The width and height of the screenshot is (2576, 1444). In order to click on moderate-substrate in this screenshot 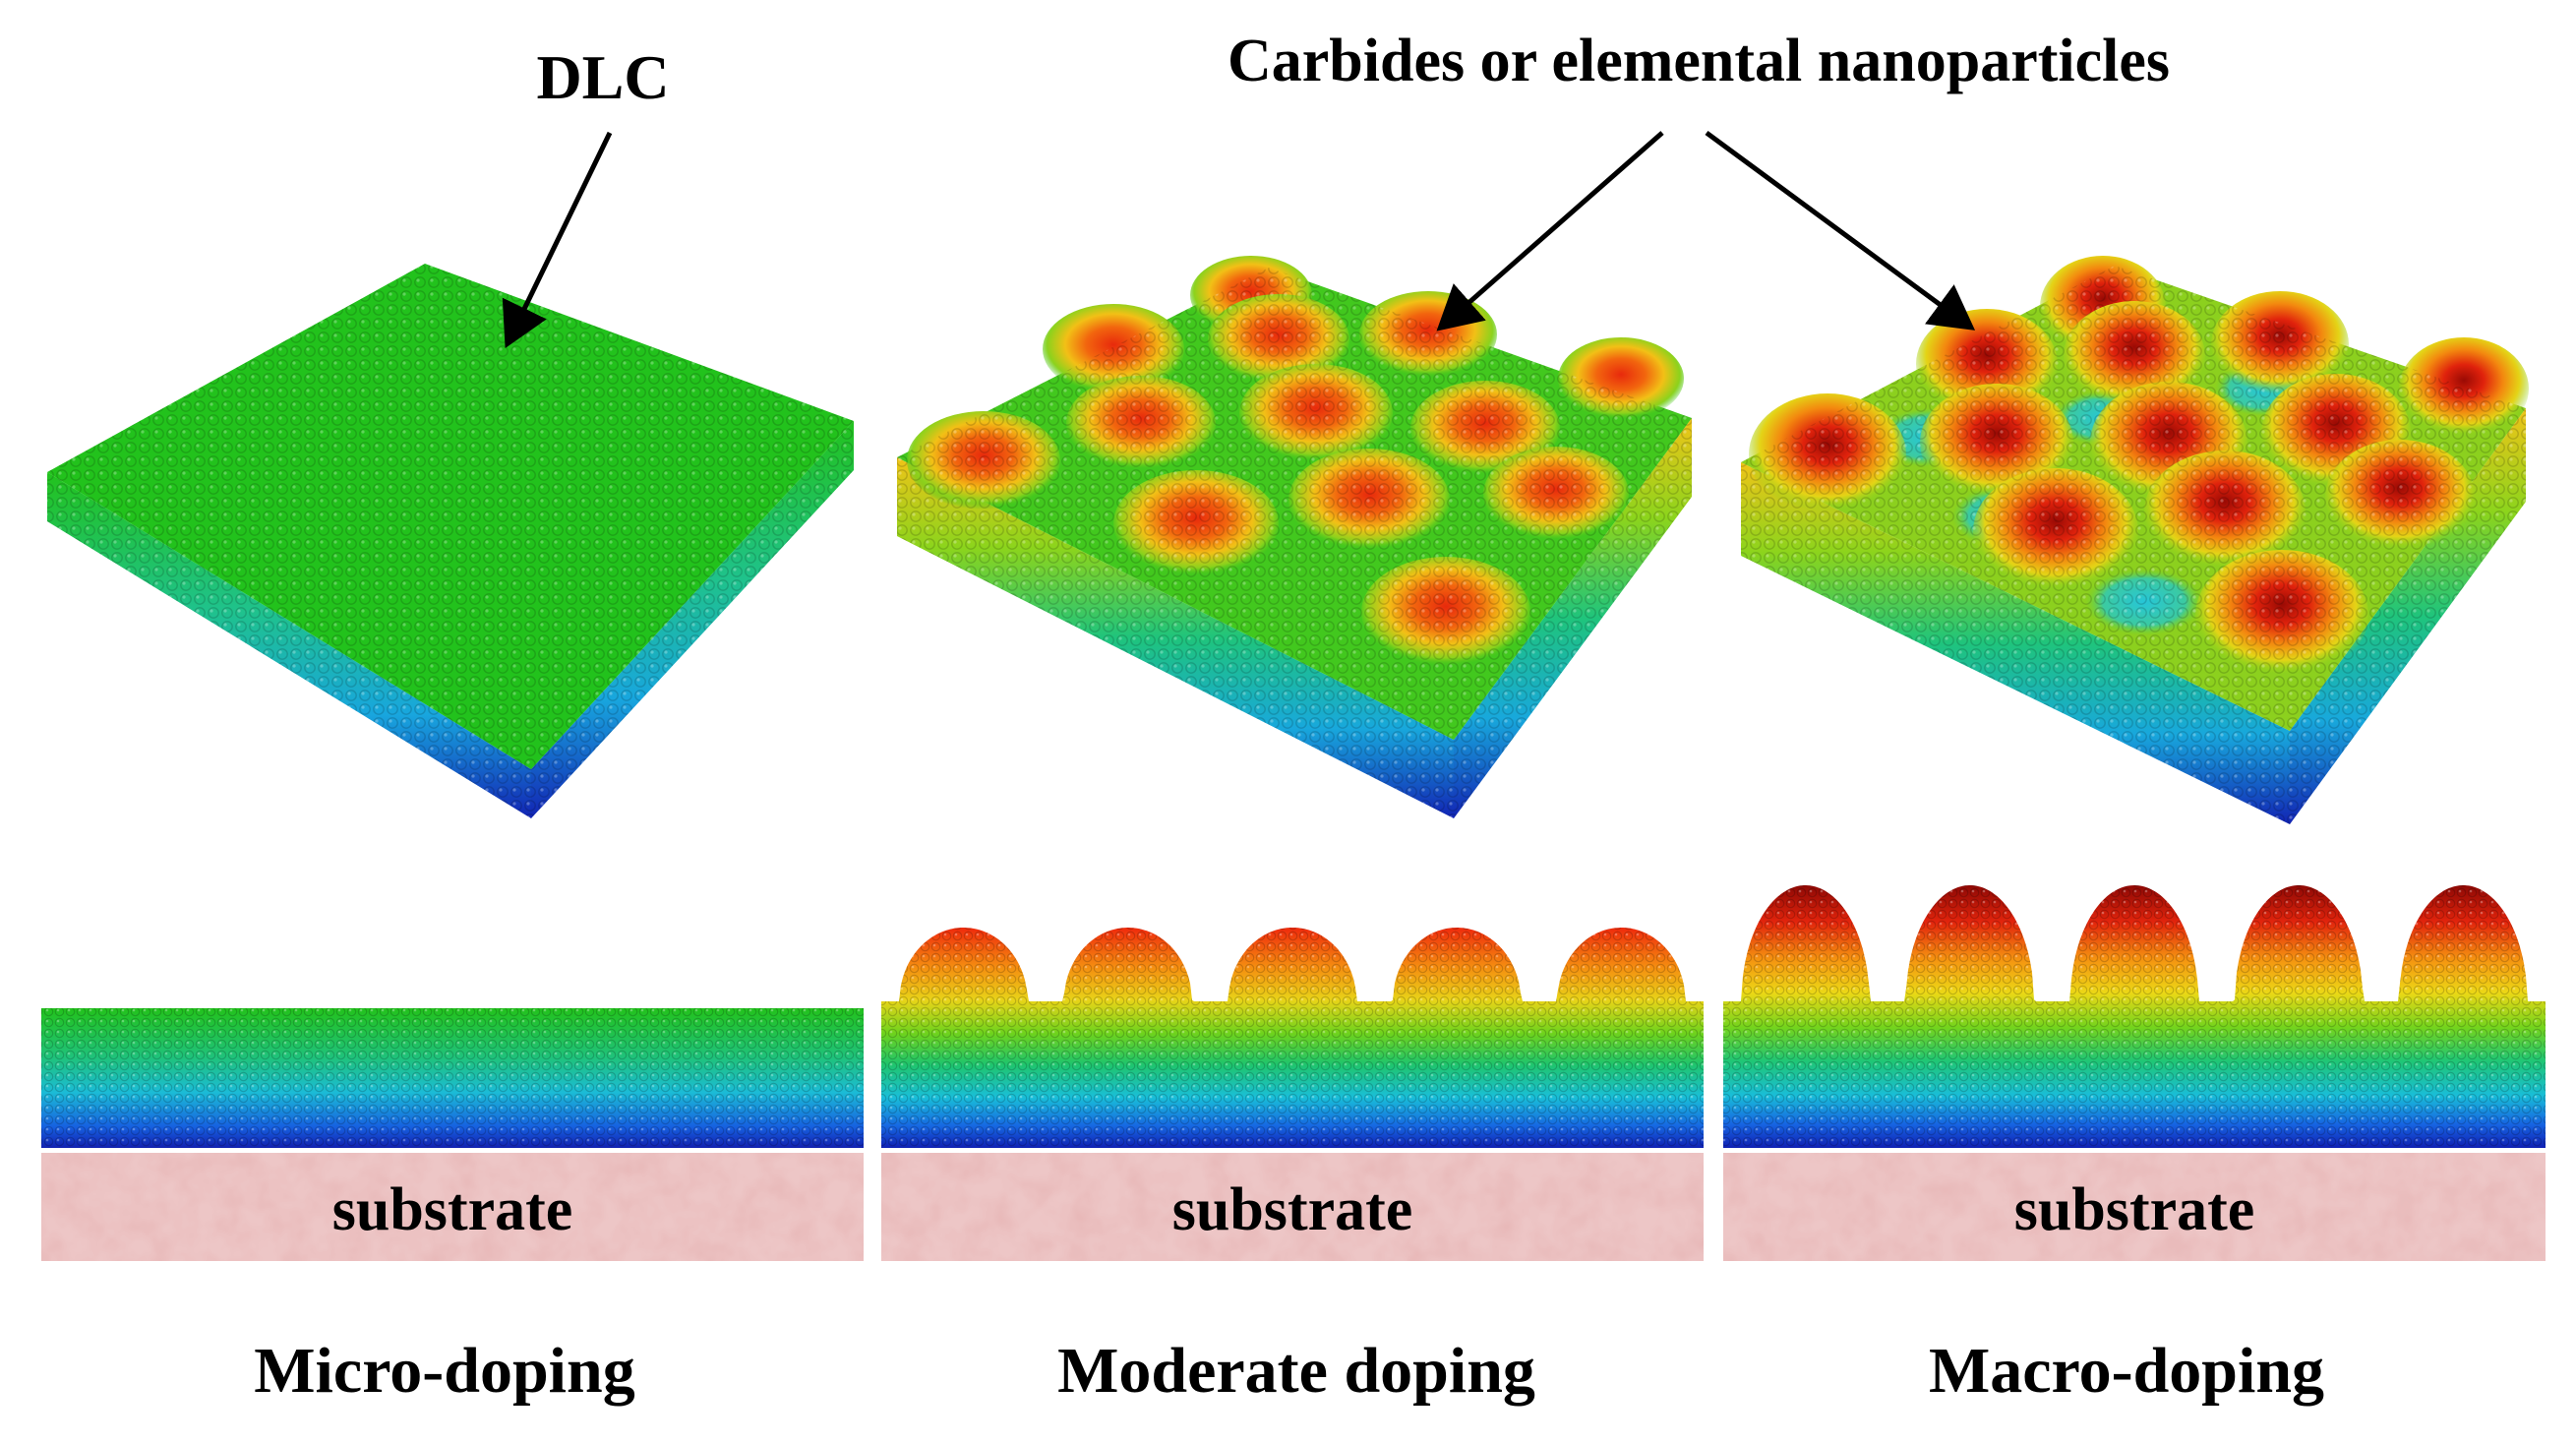, I will do `click(1292, 1207)`.